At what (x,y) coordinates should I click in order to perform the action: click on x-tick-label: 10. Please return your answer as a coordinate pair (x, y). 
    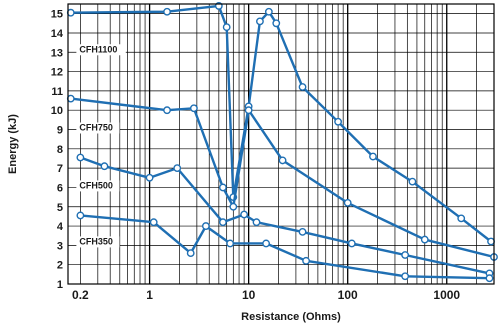
    Looking at the image, I should click on (249, 295).